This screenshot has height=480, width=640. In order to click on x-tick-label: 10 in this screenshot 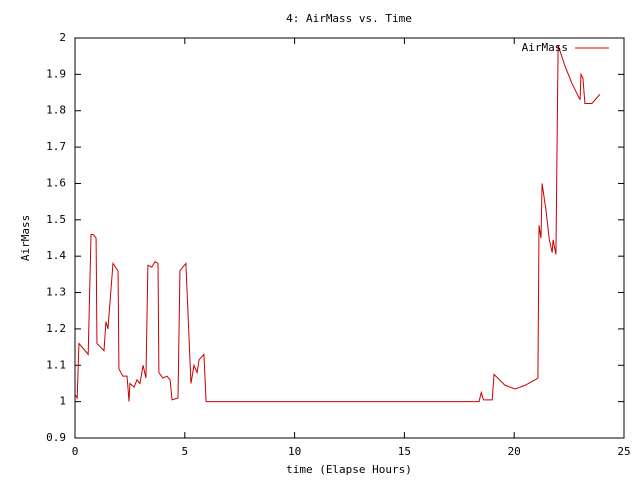, I will do `click(294, 451)`.